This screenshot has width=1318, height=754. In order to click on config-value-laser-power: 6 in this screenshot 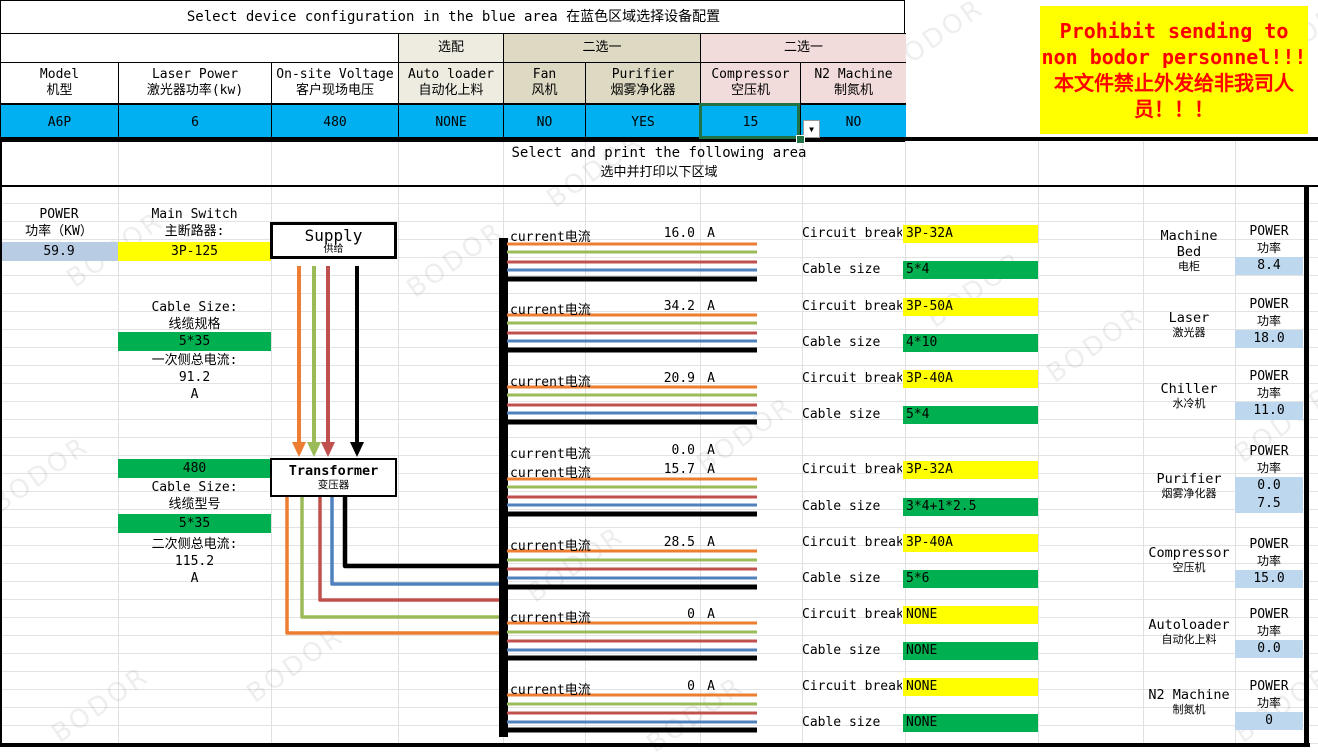, I will do `click(195, 122)`.